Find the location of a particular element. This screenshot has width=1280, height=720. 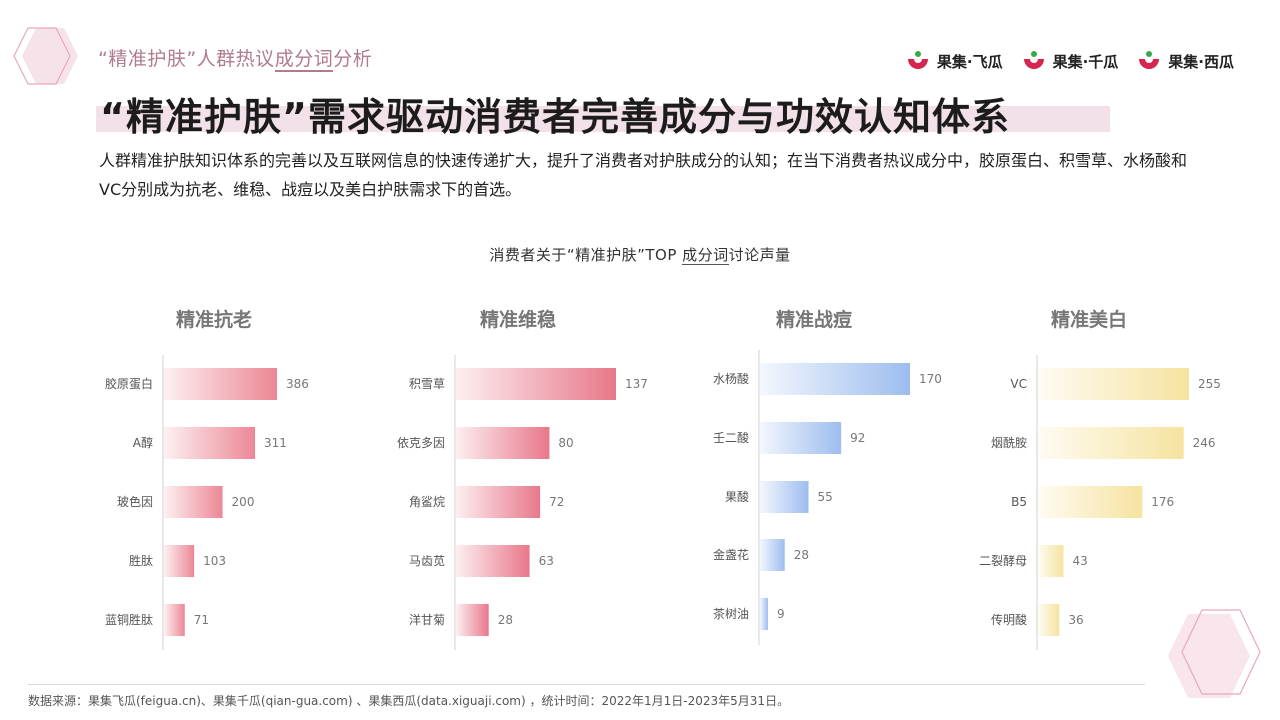

value-label: 80 is located at coordinates (565, 443).